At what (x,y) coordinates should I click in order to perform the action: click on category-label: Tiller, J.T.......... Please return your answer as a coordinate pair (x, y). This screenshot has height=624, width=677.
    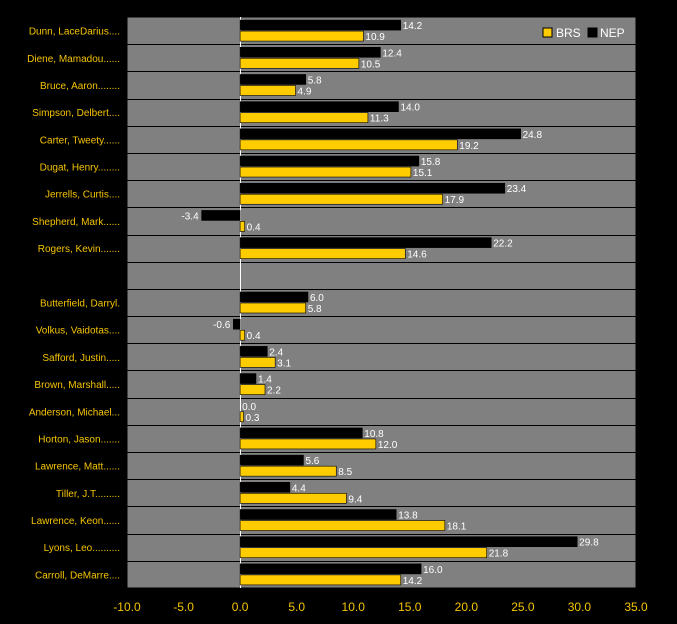
    Looking at the image, I should click on (88, 494).